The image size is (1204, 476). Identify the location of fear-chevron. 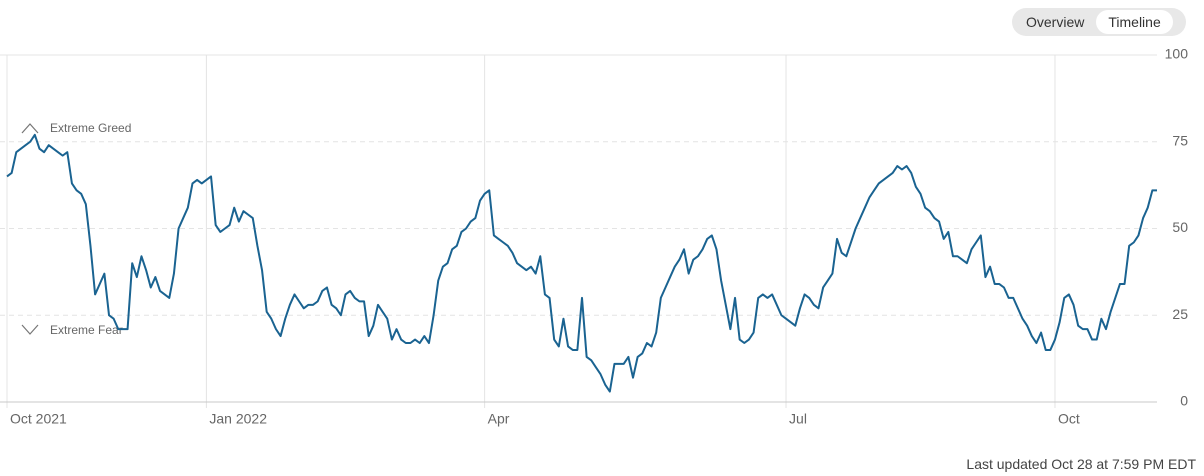
(30, 329).